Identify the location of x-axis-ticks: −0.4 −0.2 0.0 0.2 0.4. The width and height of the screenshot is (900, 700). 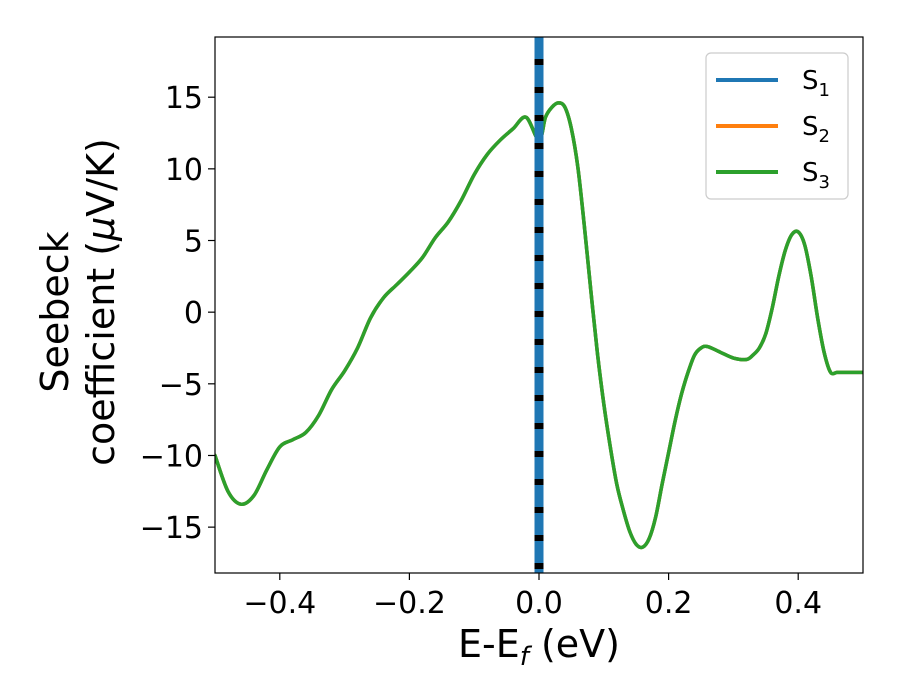
(532, 597).